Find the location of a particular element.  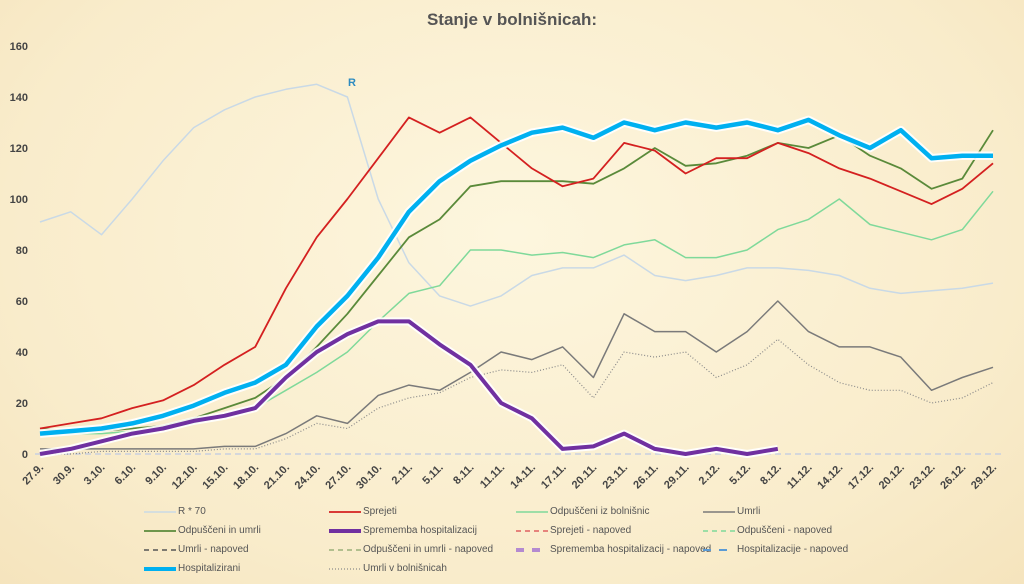

legend-entry: R * 70 is located at coordinates (175, 511).